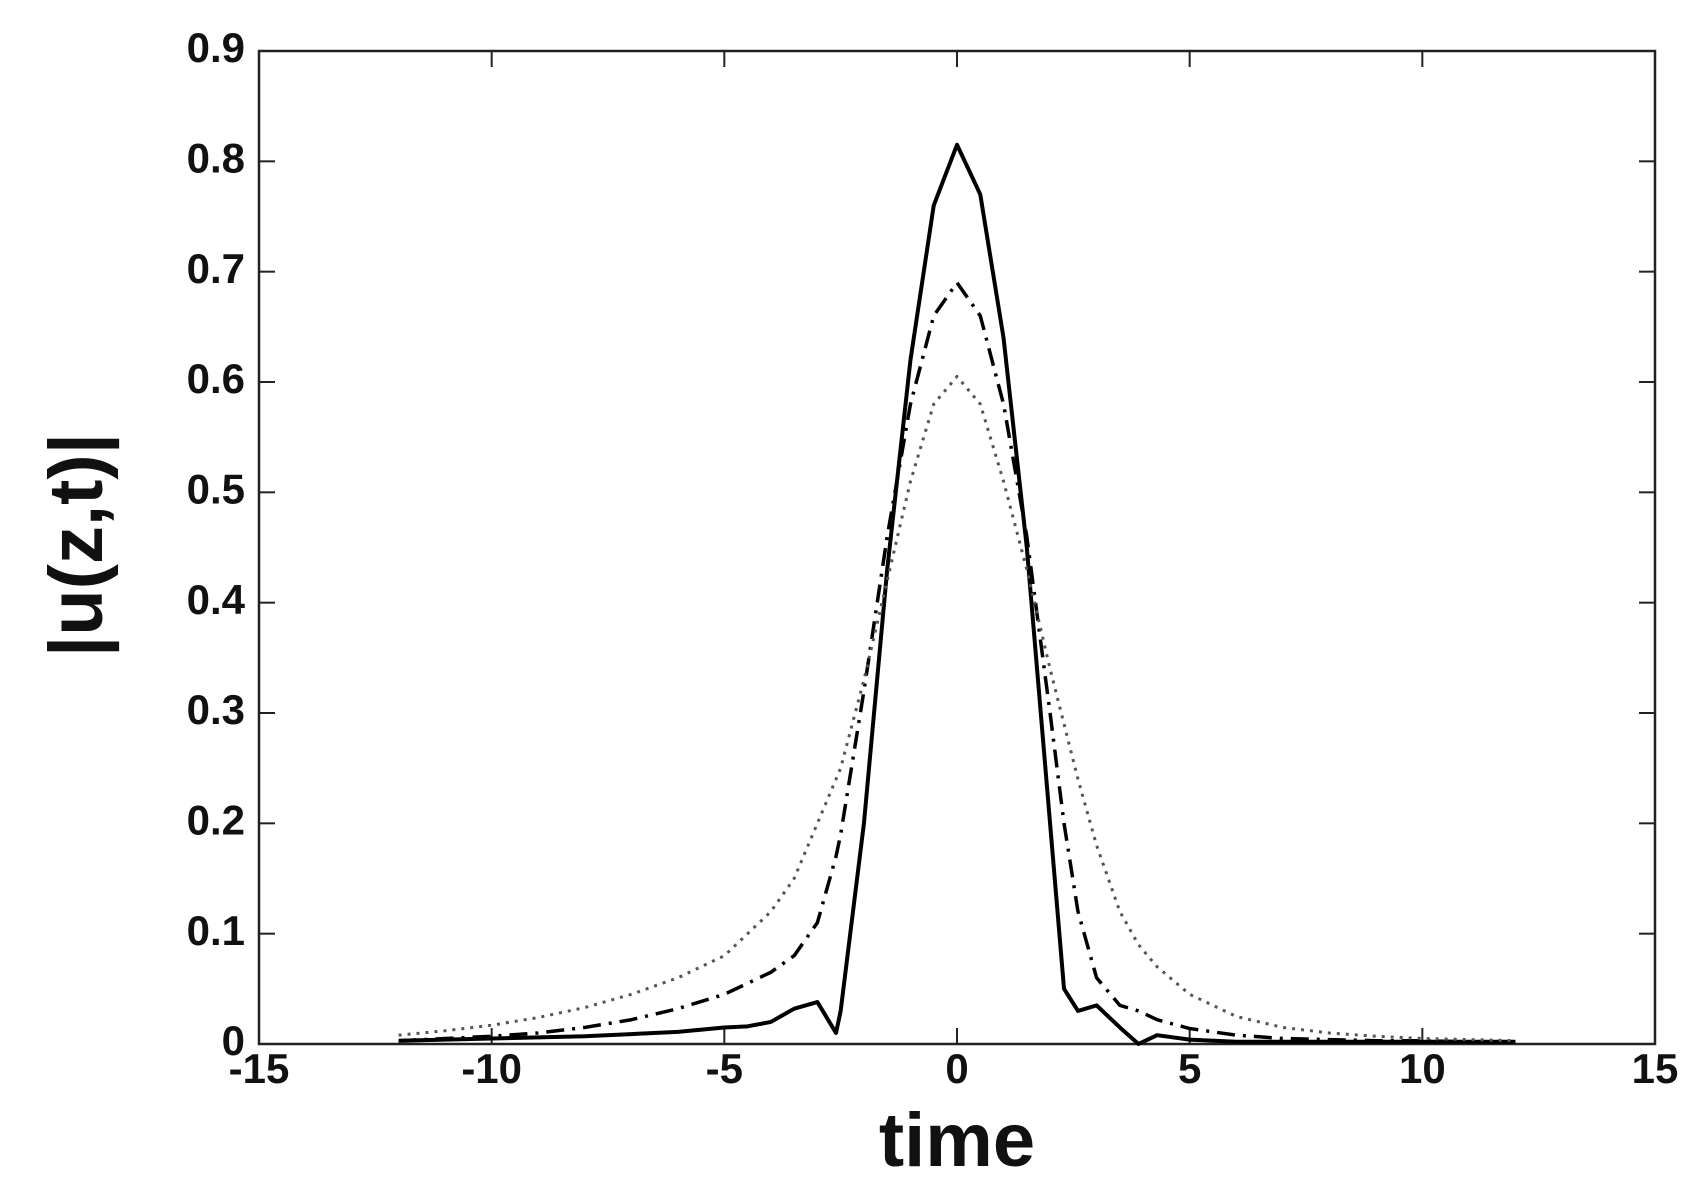  I want to click on y-tick-label: 0.1, so click(216, 930).